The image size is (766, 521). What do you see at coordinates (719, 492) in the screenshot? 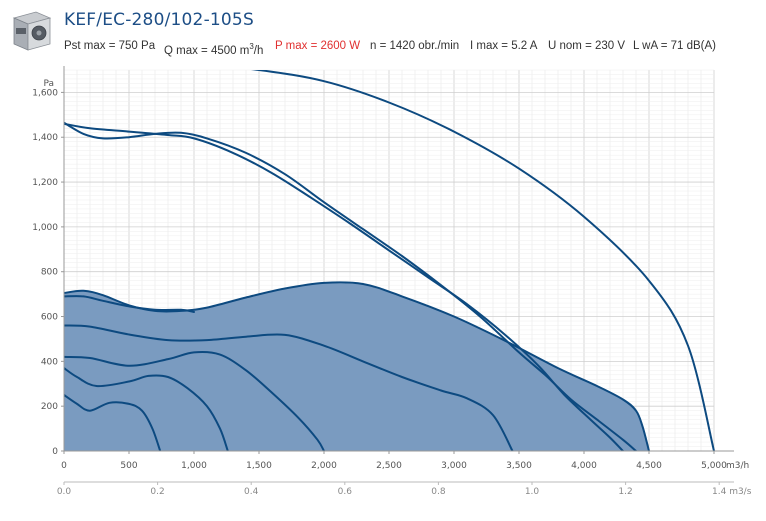
I see `x2-tick-label: 1.4` at bounding box center [719, 492].